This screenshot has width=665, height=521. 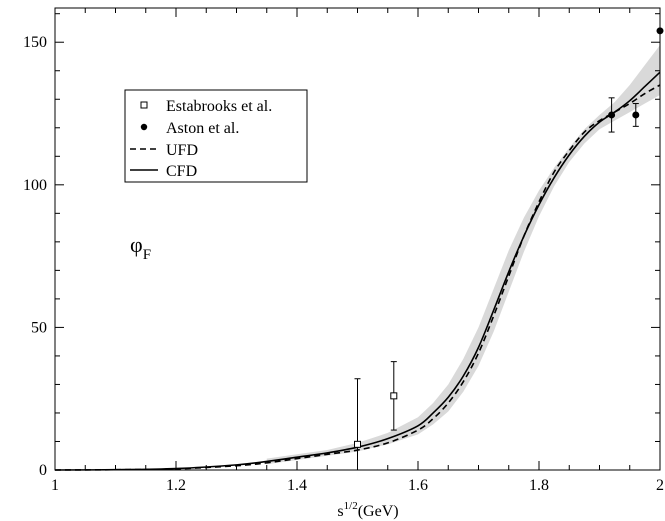 What do you see at coordinates (182, 150) in the screenshot?
I see `legend-label-ufd: UFD` at bounding box center [182, 150].